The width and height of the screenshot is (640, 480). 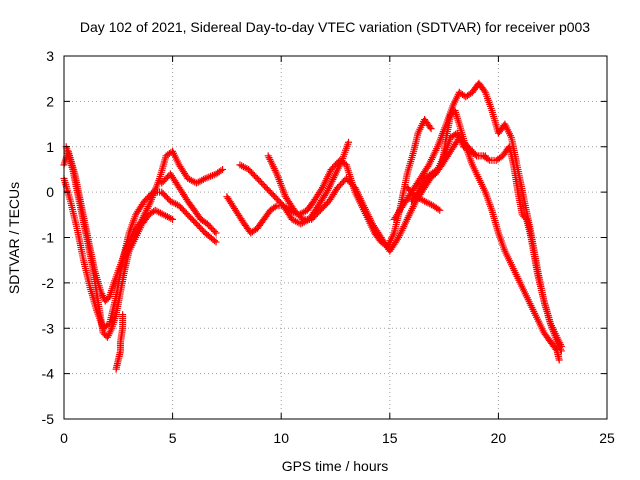 I want to click on series-track-c, so click(x=140, y=253).